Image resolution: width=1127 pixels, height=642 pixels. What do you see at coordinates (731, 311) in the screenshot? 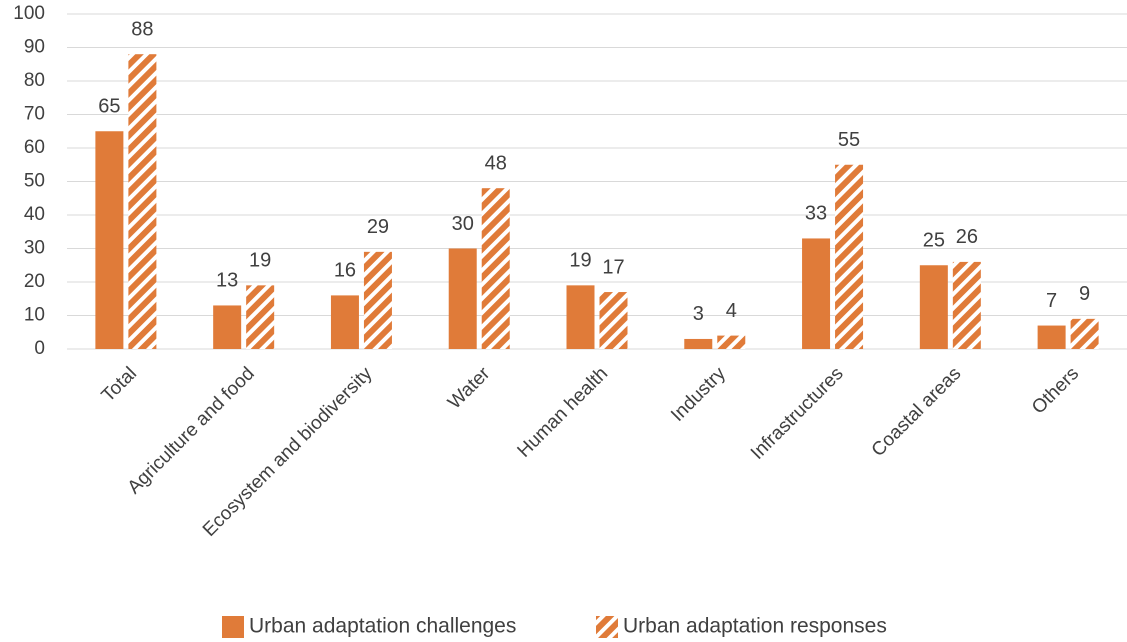
I see `data-label: 4` at bounding box center [731, 311].